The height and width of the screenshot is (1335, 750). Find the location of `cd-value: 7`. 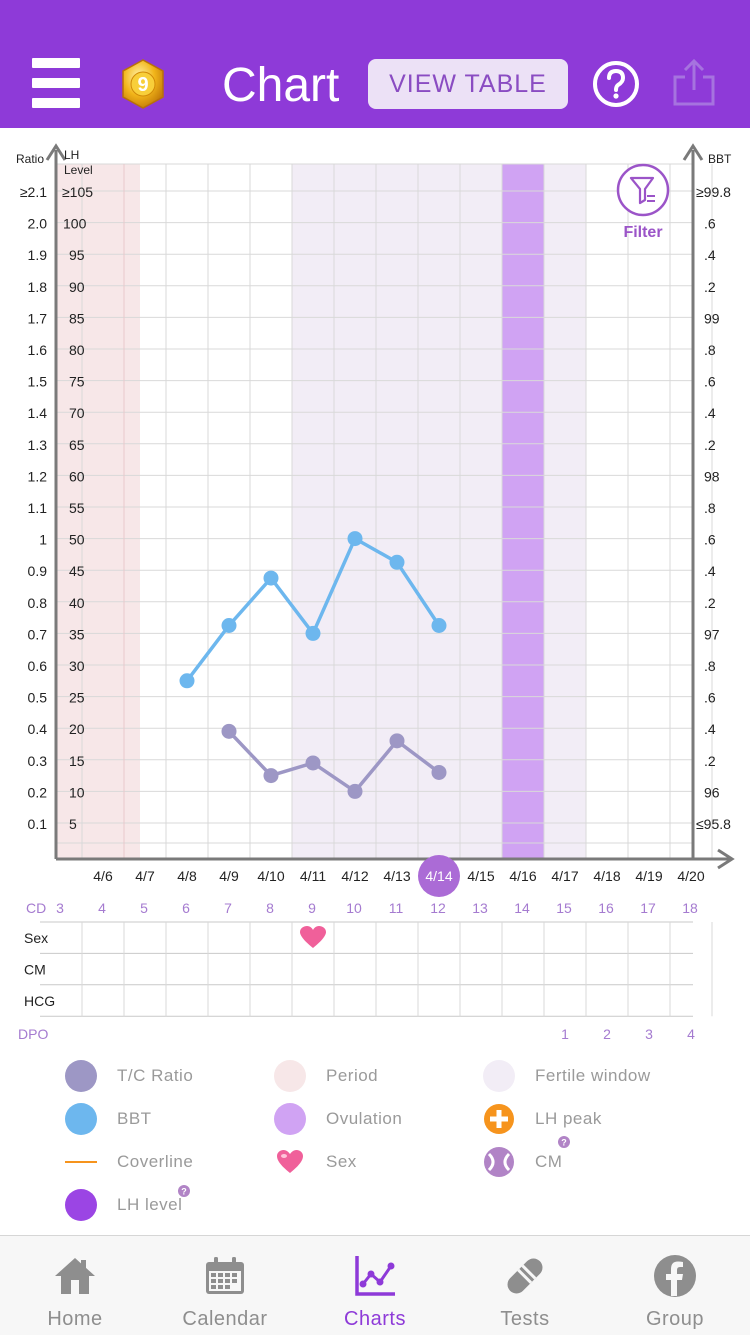

cd-value: 7 is located at coordinates (228, 908).